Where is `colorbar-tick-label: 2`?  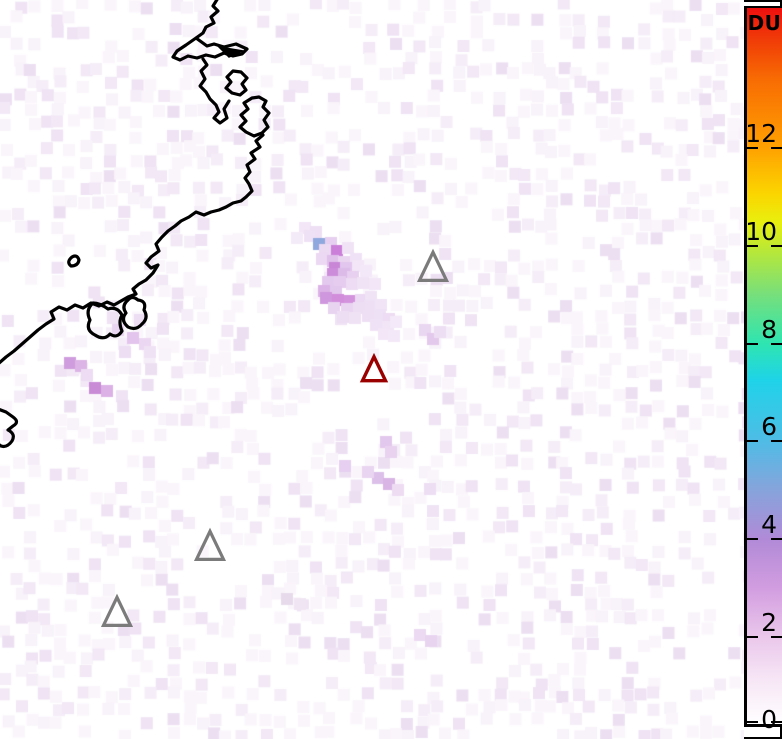 colorbar-tick-label: 2 is located at coordinates (769, 622).